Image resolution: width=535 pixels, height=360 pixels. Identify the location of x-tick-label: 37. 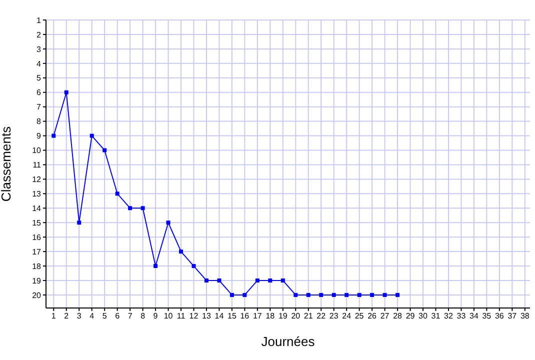
(513, 316).